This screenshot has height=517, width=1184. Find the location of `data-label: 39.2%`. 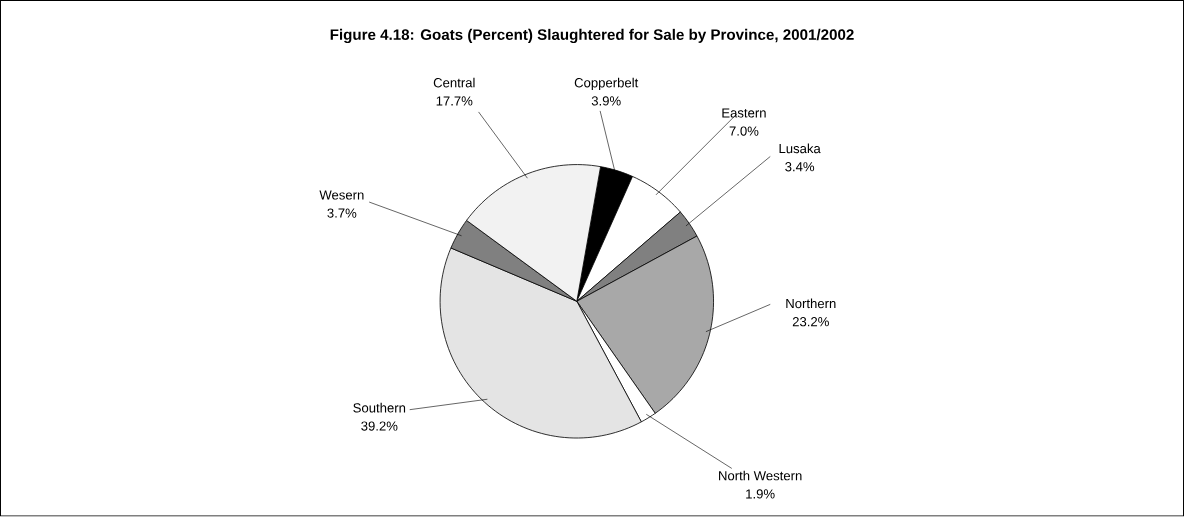

data-label: 39.2% is located at coordinates (379, 426).